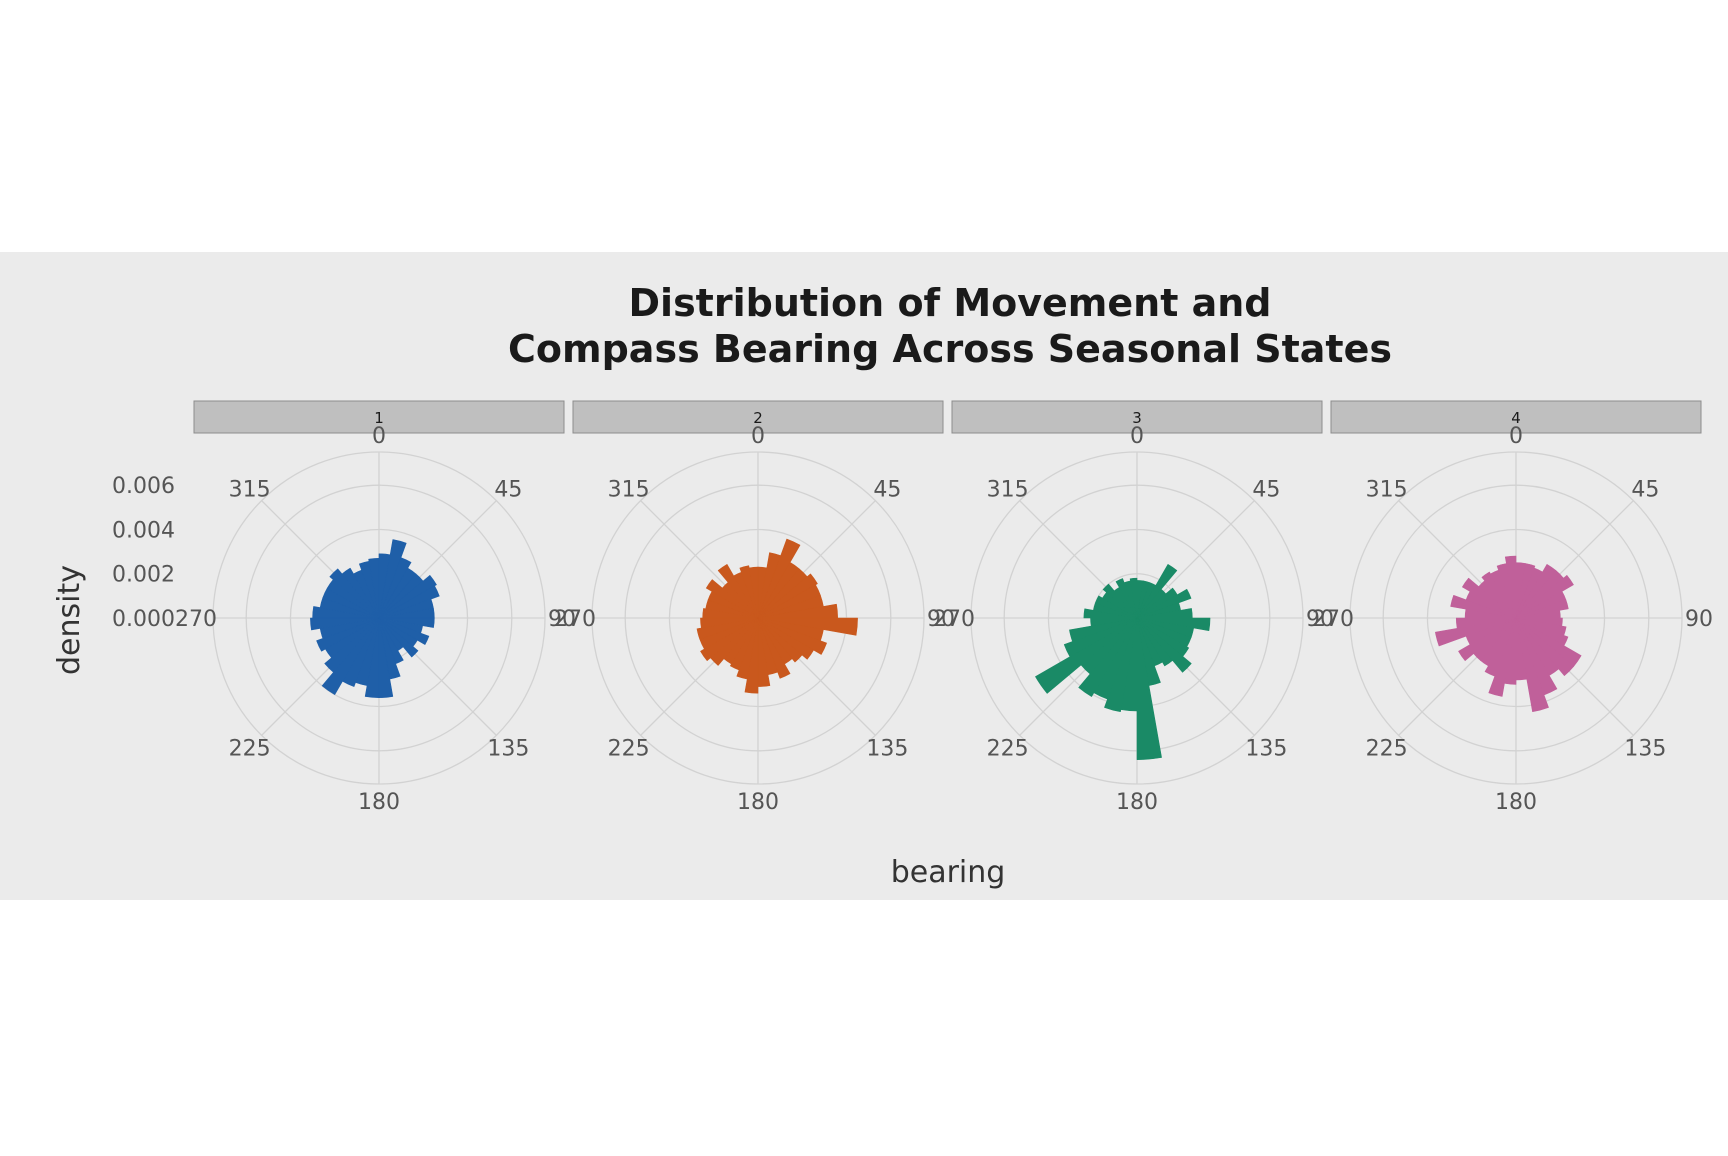 Image resolution: width=1728 pixels, height=1156 pixels. I want to click on chart-title-line-1: Distribution of Movement and, so click(950, 303).